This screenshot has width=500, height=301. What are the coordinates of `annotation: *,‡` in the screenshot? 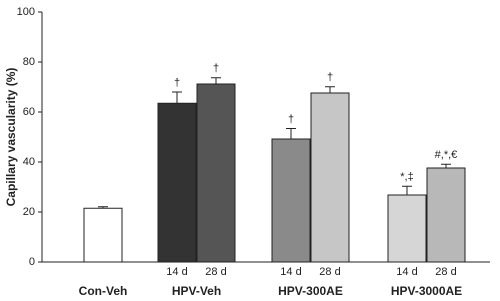 It's located at (406, 177).